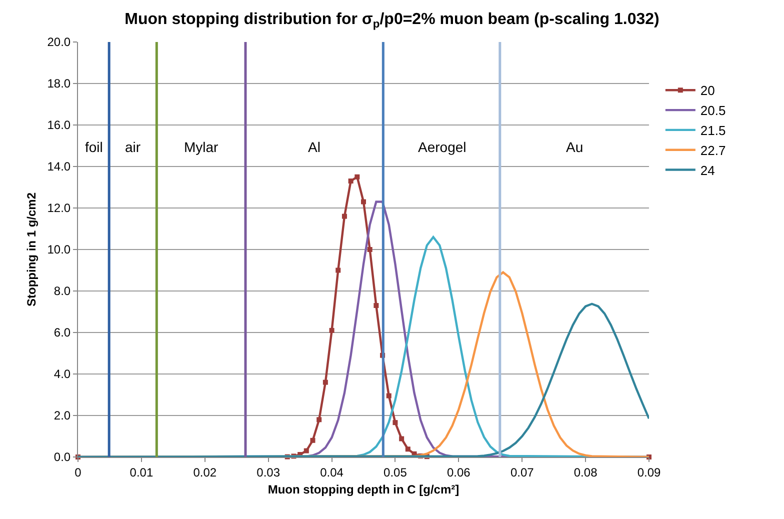  Describe the element at coordinates (522, 472) in the screenshot. I see `x-tick-label: 0.07` at that location.